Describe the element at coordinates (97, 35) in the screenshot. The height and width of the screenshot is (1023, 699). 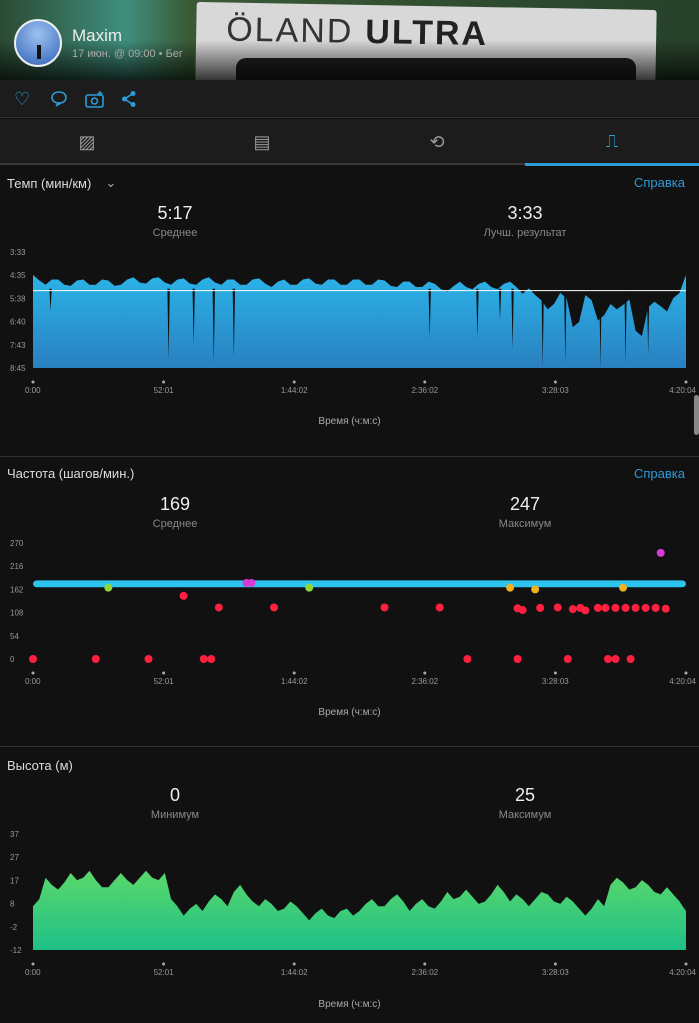
I see `user-name: Maxim` at that location.